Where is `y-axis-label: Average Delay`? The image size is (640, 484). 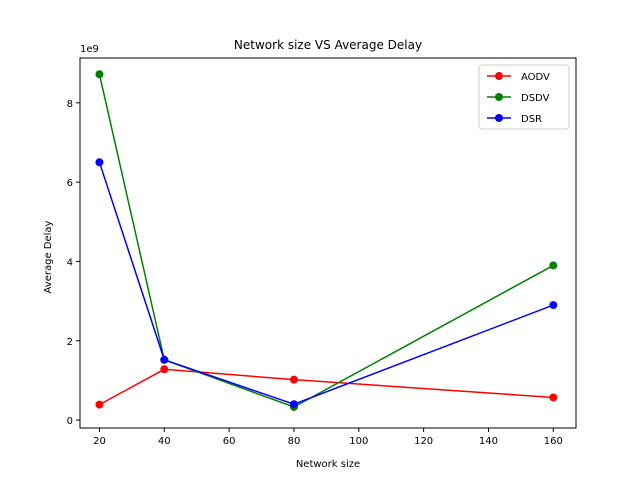
y-axis-label: Average Delay is located at coordinates (48, 256).